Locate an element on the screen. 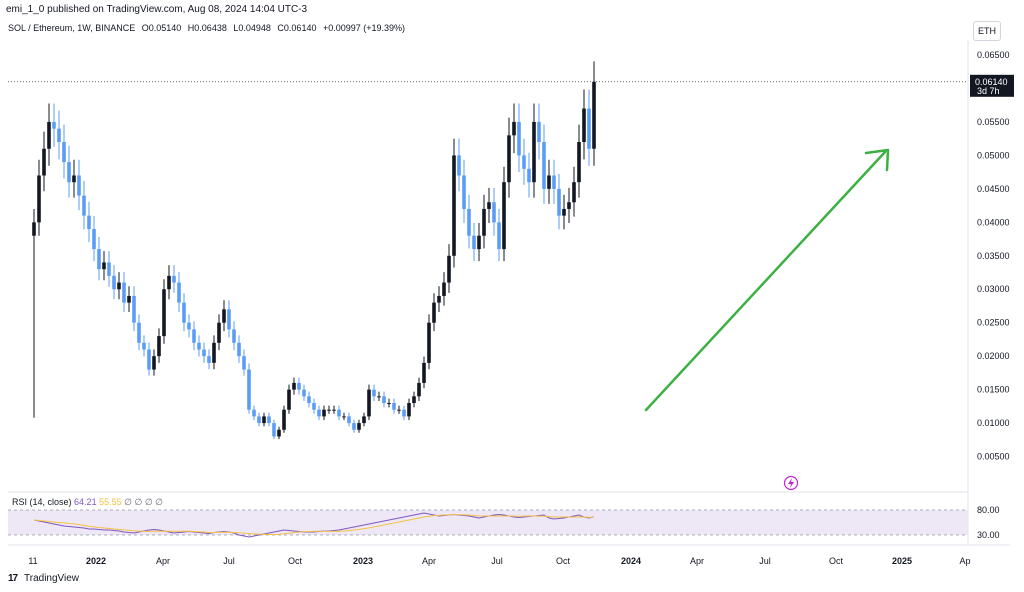 The image size is (1024, 592). price-tag-countdown: 3d 7h is located at coordinates (988, 91).